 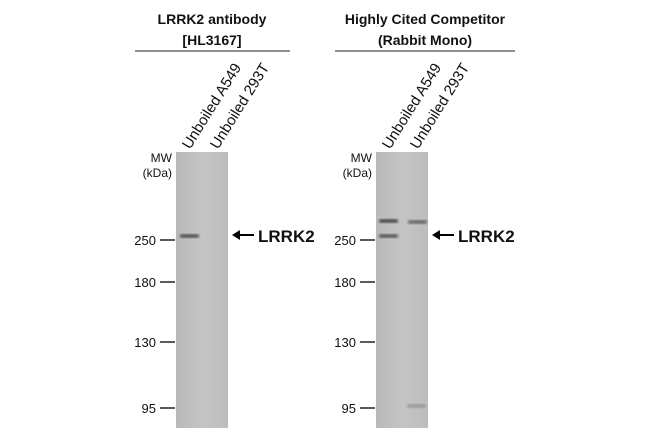 I want to click on panel-title: Highly Cited Competitor, so click(x=425, y=19).